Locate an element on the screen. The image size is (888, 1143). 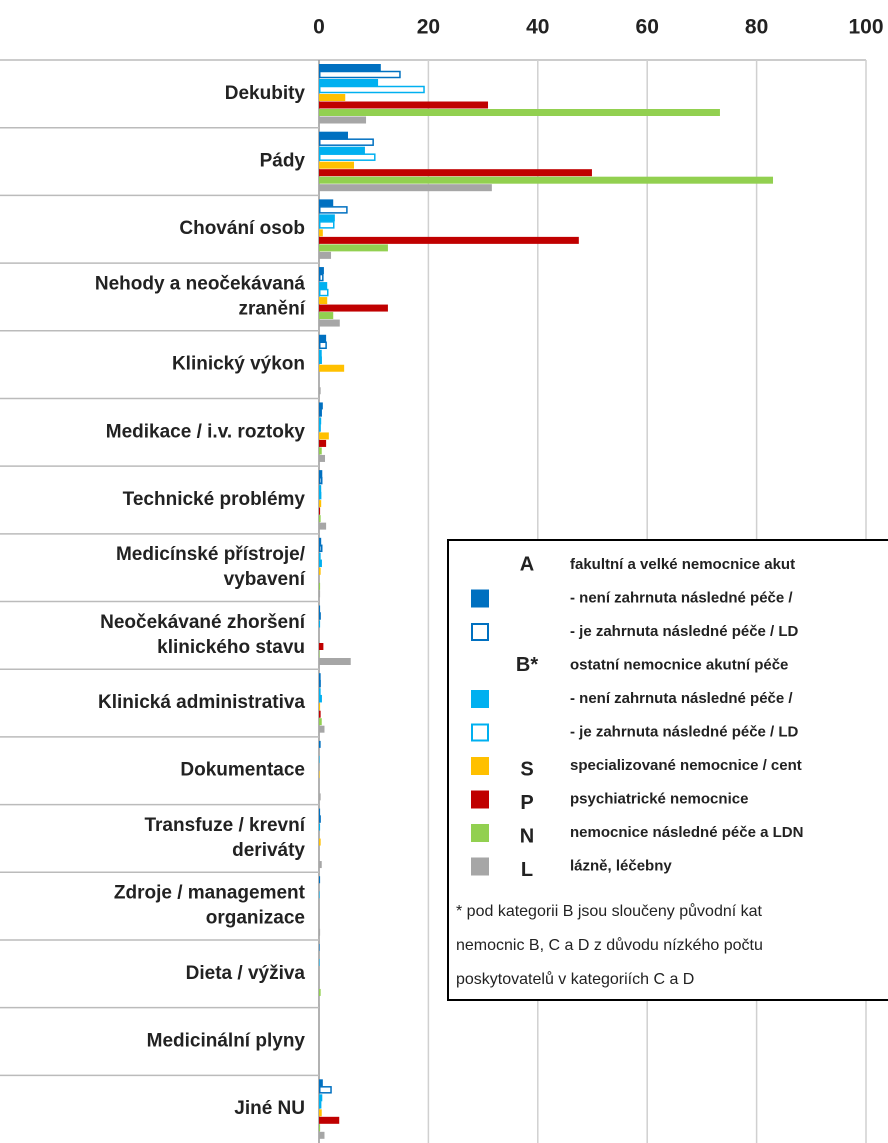
y-tick-label: Dieta / výživa is located at coordinates (246, 973).